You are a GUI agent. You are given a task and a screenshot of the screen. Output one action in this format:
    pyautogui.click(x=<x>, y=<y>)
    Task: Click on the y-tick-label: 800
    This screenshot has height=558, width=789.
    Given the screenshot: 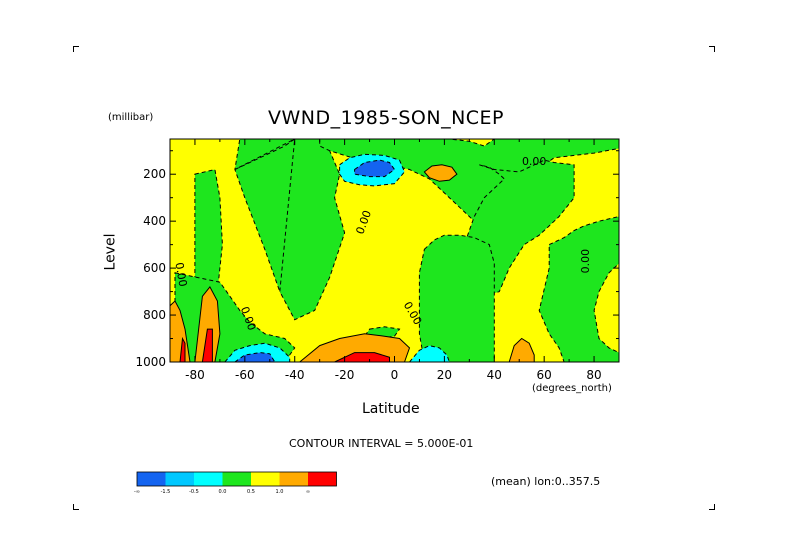 What is the action you would take?
    pyautogui.click(x=154, y=315)
    